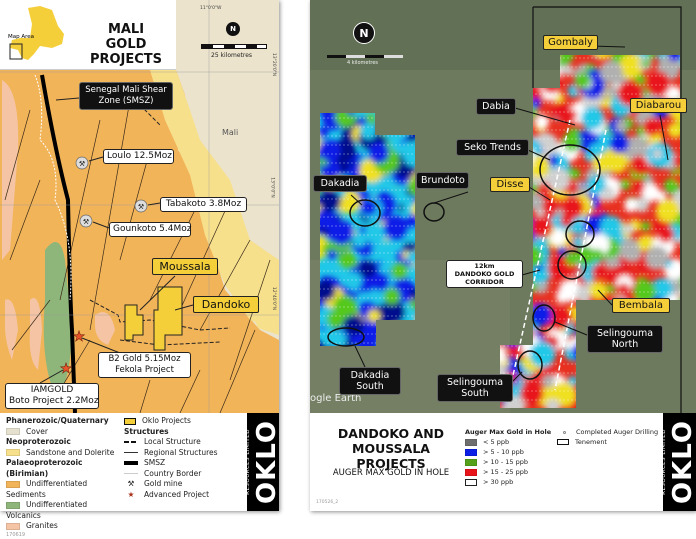 This screenshot has height=539, width=696. Describe the element at coordinates (184, 453) in the screenshot. I see `legend-item: Regional Structures` at that location.